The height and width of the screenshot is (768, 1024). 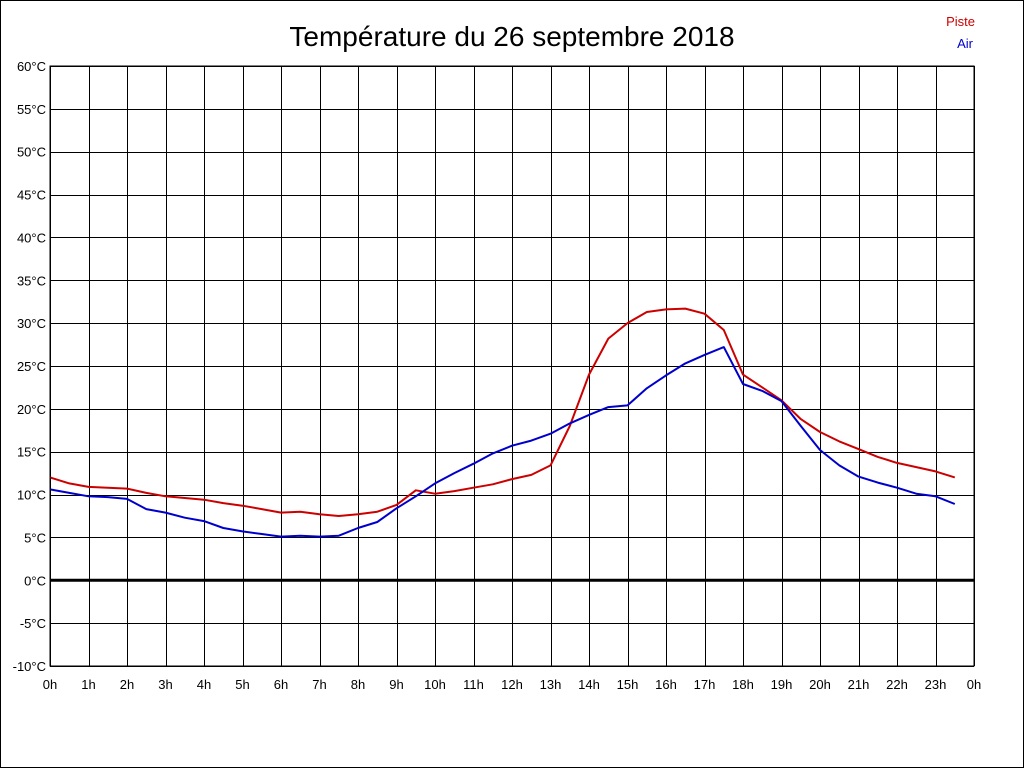 I want to click on y-tick-label: 50°C, so click(x=31, y=152).